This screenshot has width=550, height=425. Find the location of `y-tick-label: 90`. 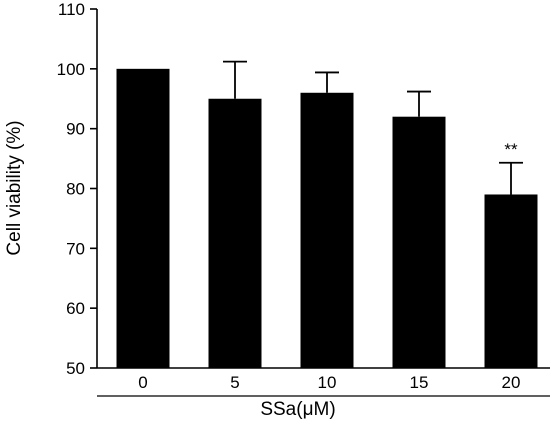

y-tick-label: 90 is located at coordinates (75, 129).